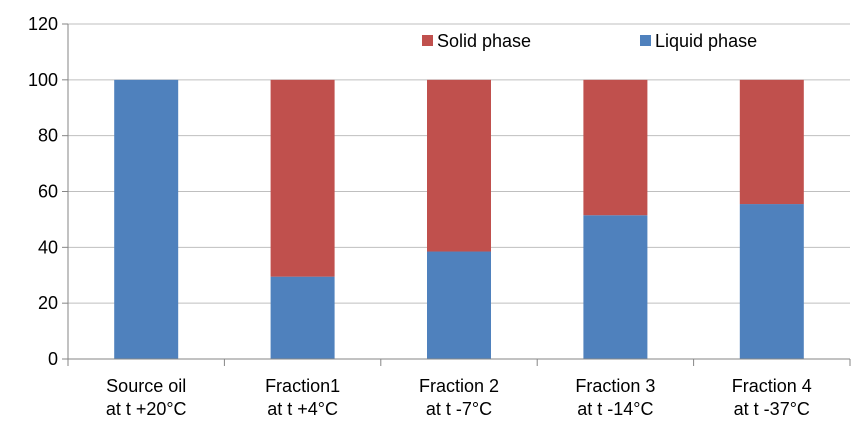 The width and height of the screenshot is (860, 425). Describe the element at coordinates (48, 247) in the screenshot. I see `y-tick-label: 40` at that location.